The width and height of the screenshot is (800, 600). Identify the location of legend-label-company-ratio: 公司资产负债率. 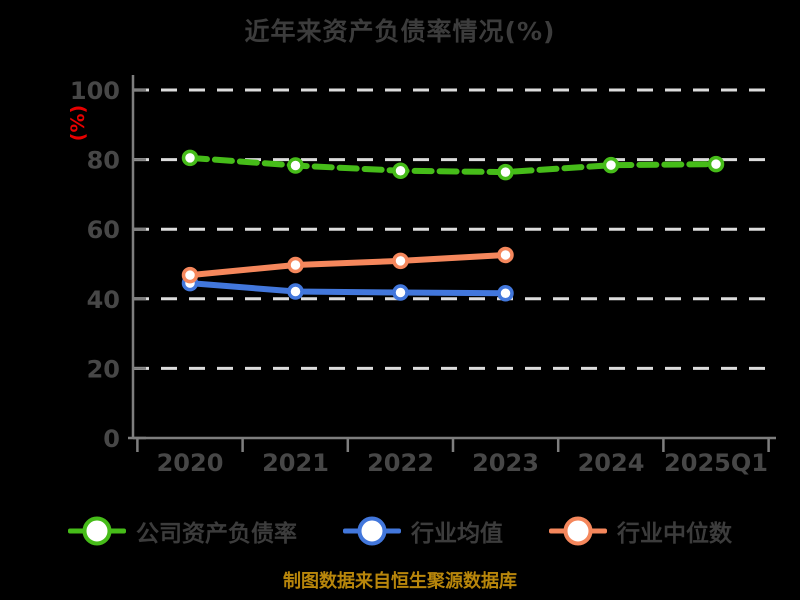
(216, 534).